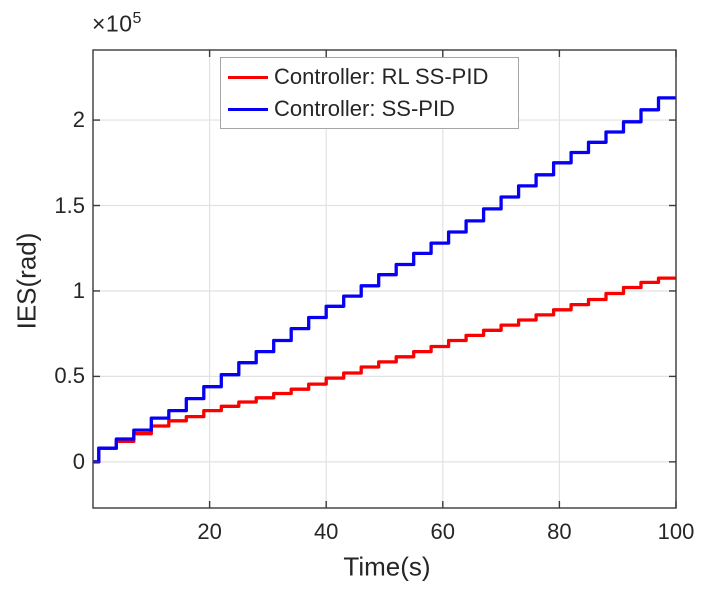 The width and height of the screenshot is (715, 600). Describe the element at coordinates (69, 205) in the screenshot. I see `y-tick-label: 1.5` at that location.